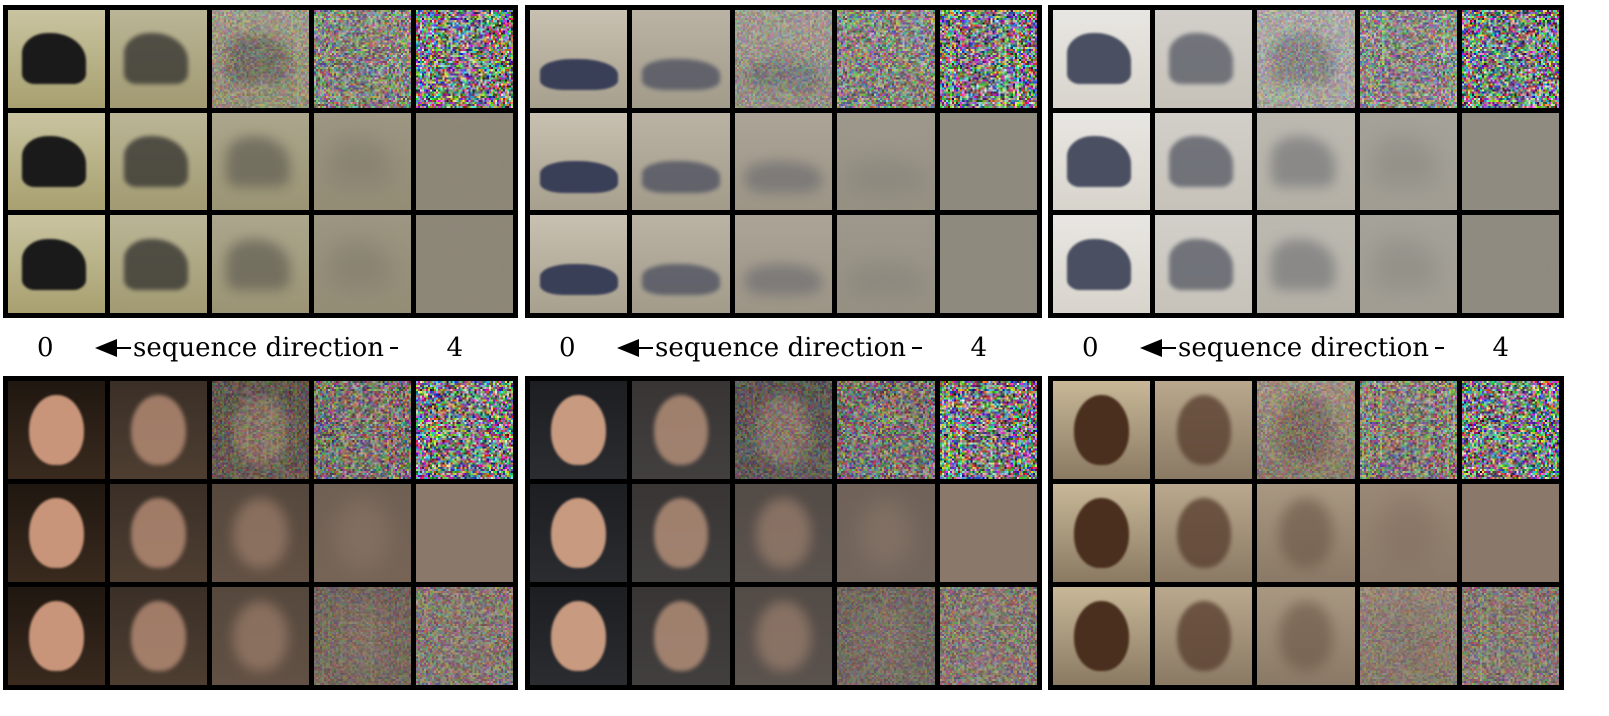  I want to click on arrow-left-icon, so click(1151, 348).